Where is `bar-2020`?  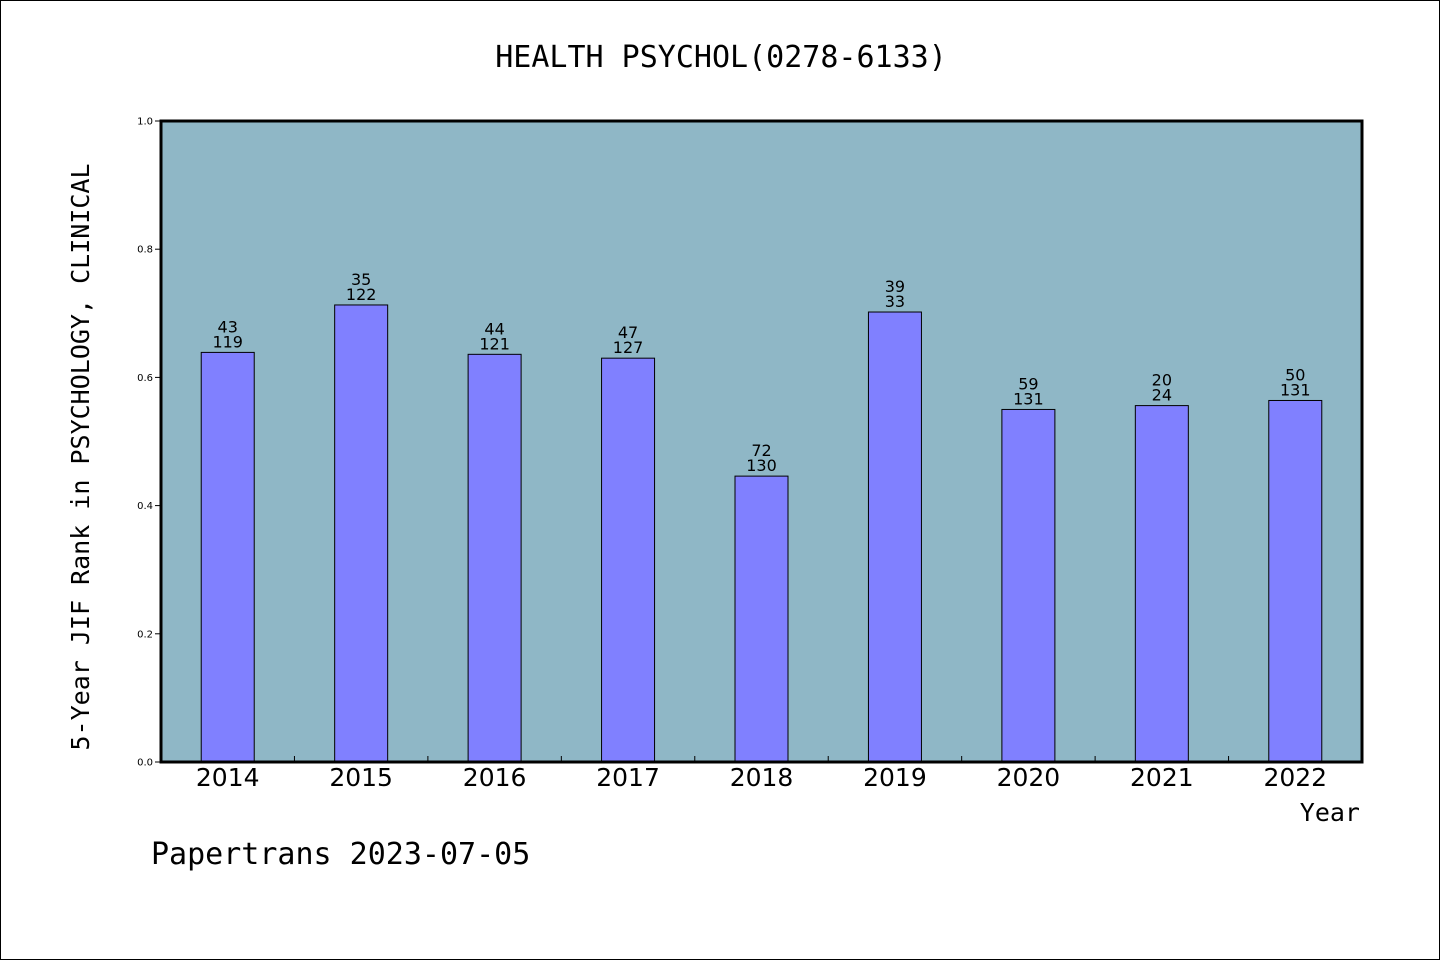 bar-2020 is located at coordinates (1028, 585).